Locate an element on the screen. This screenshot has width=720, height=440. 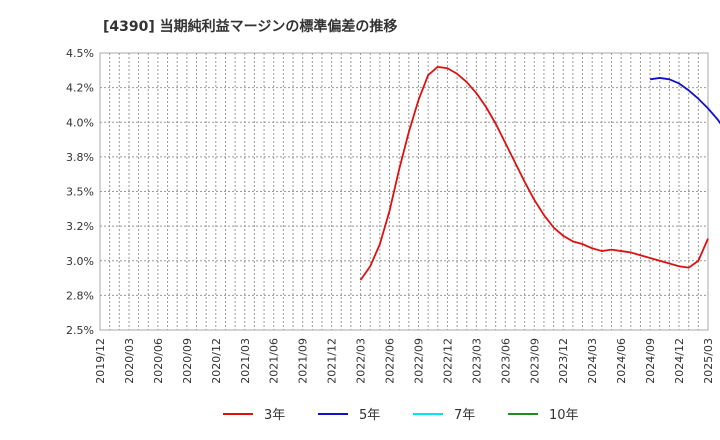
y-tick-label: 3.0% is located at coordinates (80, 261).